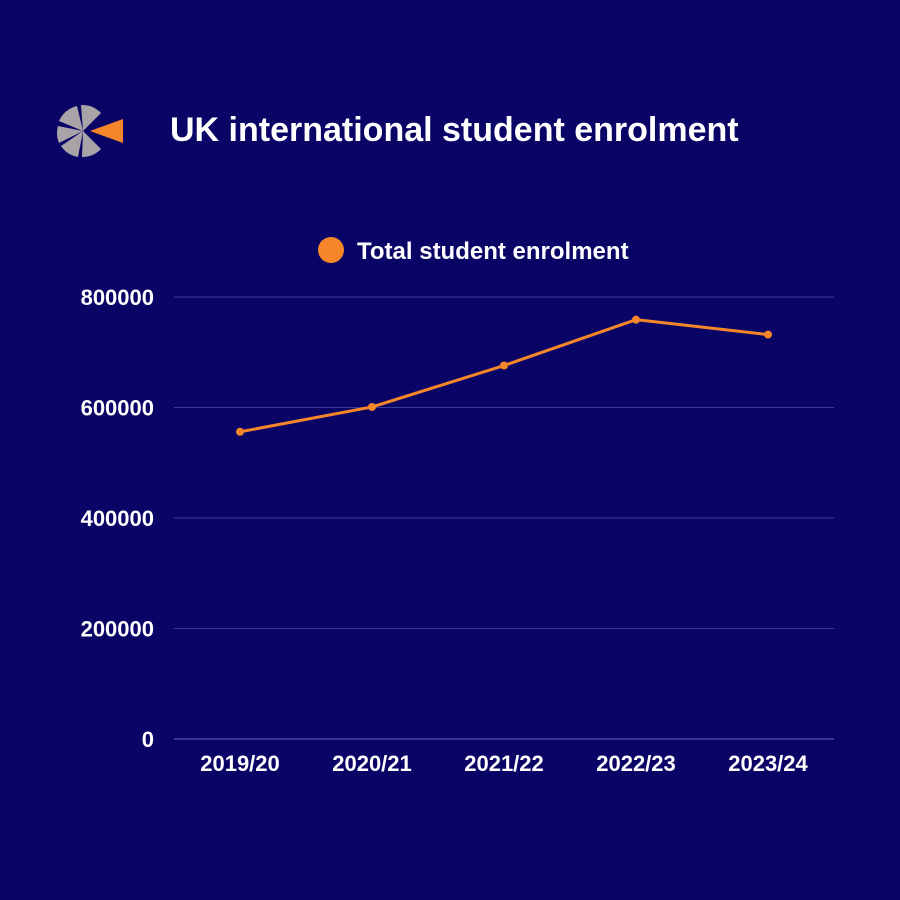 The height and width of the screenshot is (900, 900). I want to click on y-tick-labels: 0 200000 400000 600000 800000, so click(117, 518).